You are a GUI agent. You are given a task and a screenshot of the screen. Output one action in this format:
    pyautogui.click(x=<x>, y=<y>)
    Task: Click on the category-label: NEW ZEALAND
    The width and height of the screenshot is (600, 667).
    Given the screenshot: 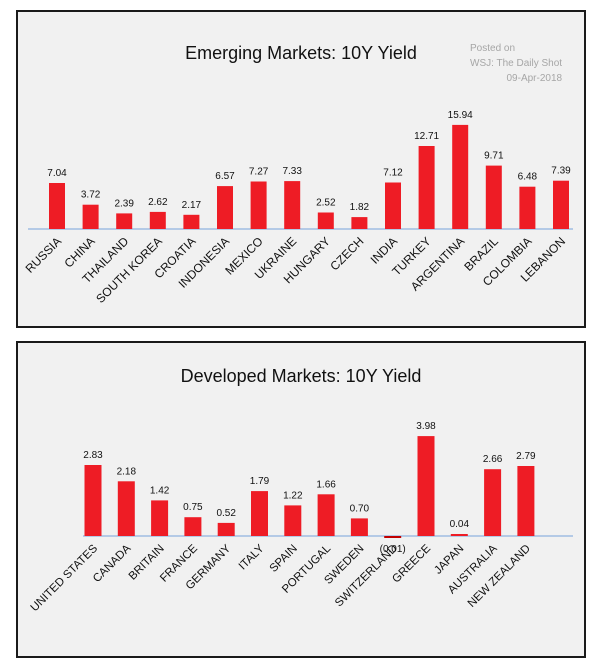 What is the action you would take?
    pyautogui.click(x=499, y=576)
    